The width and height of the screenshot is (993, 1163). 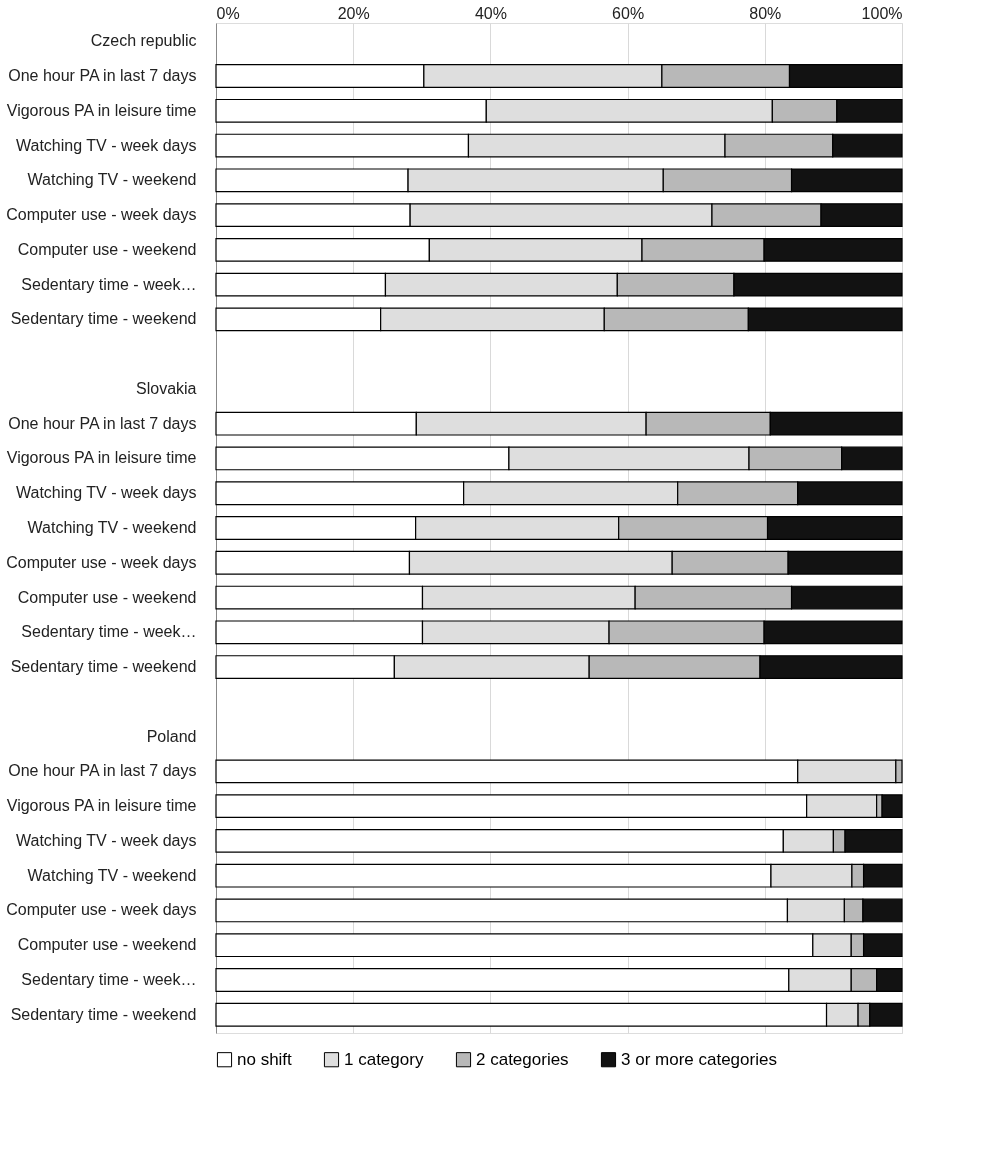 What do you see at coordinates (353, 13) in the screenshot?
I see `x-tick-label: 20%` at bounding box center [353, 13].